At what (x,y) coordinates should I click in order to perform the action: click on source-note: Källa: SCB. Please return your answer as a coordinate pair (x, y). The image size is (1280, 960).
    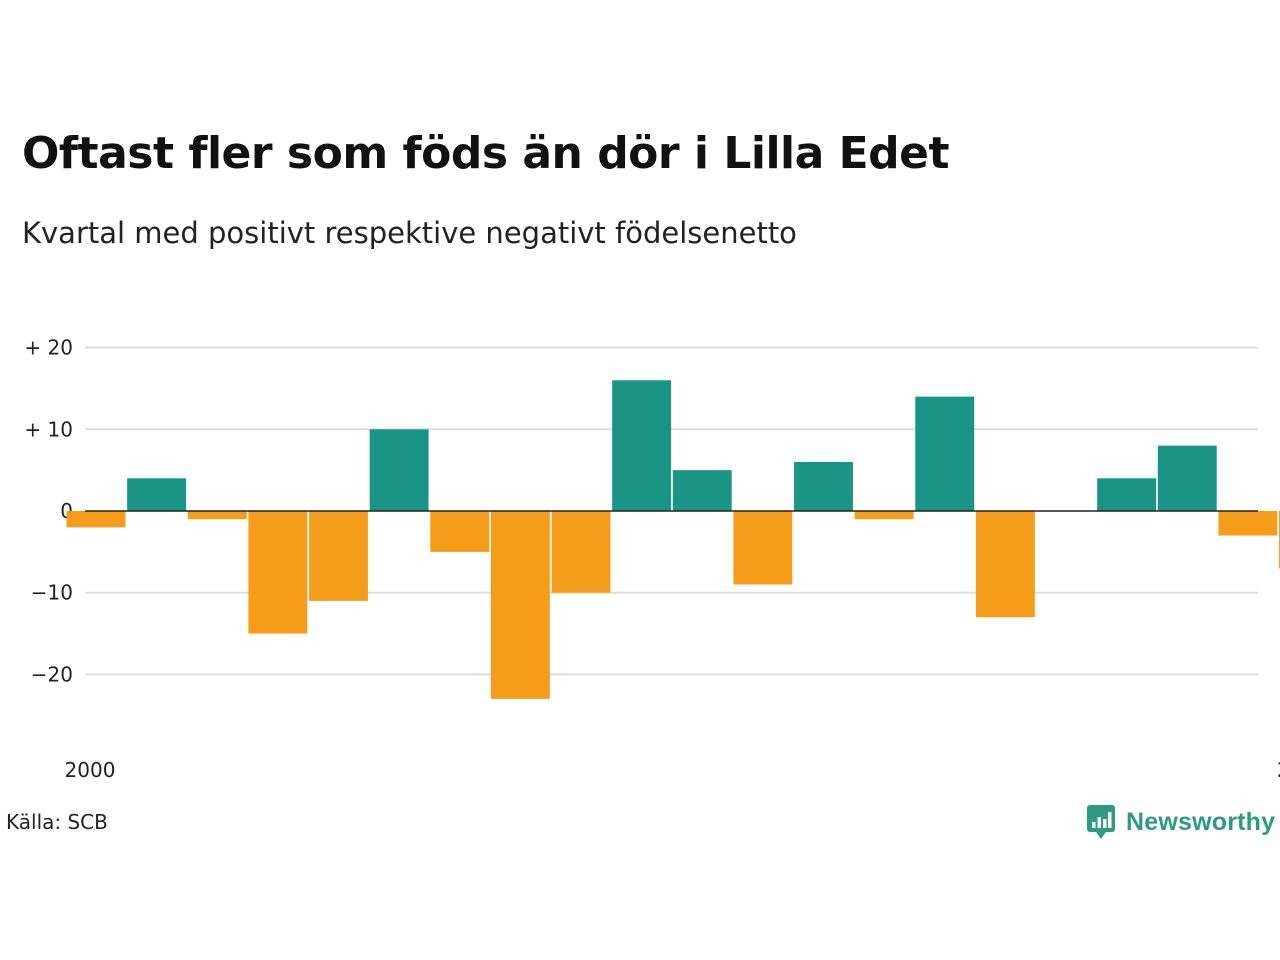
    Looking at the image, I should click on (57, 822).